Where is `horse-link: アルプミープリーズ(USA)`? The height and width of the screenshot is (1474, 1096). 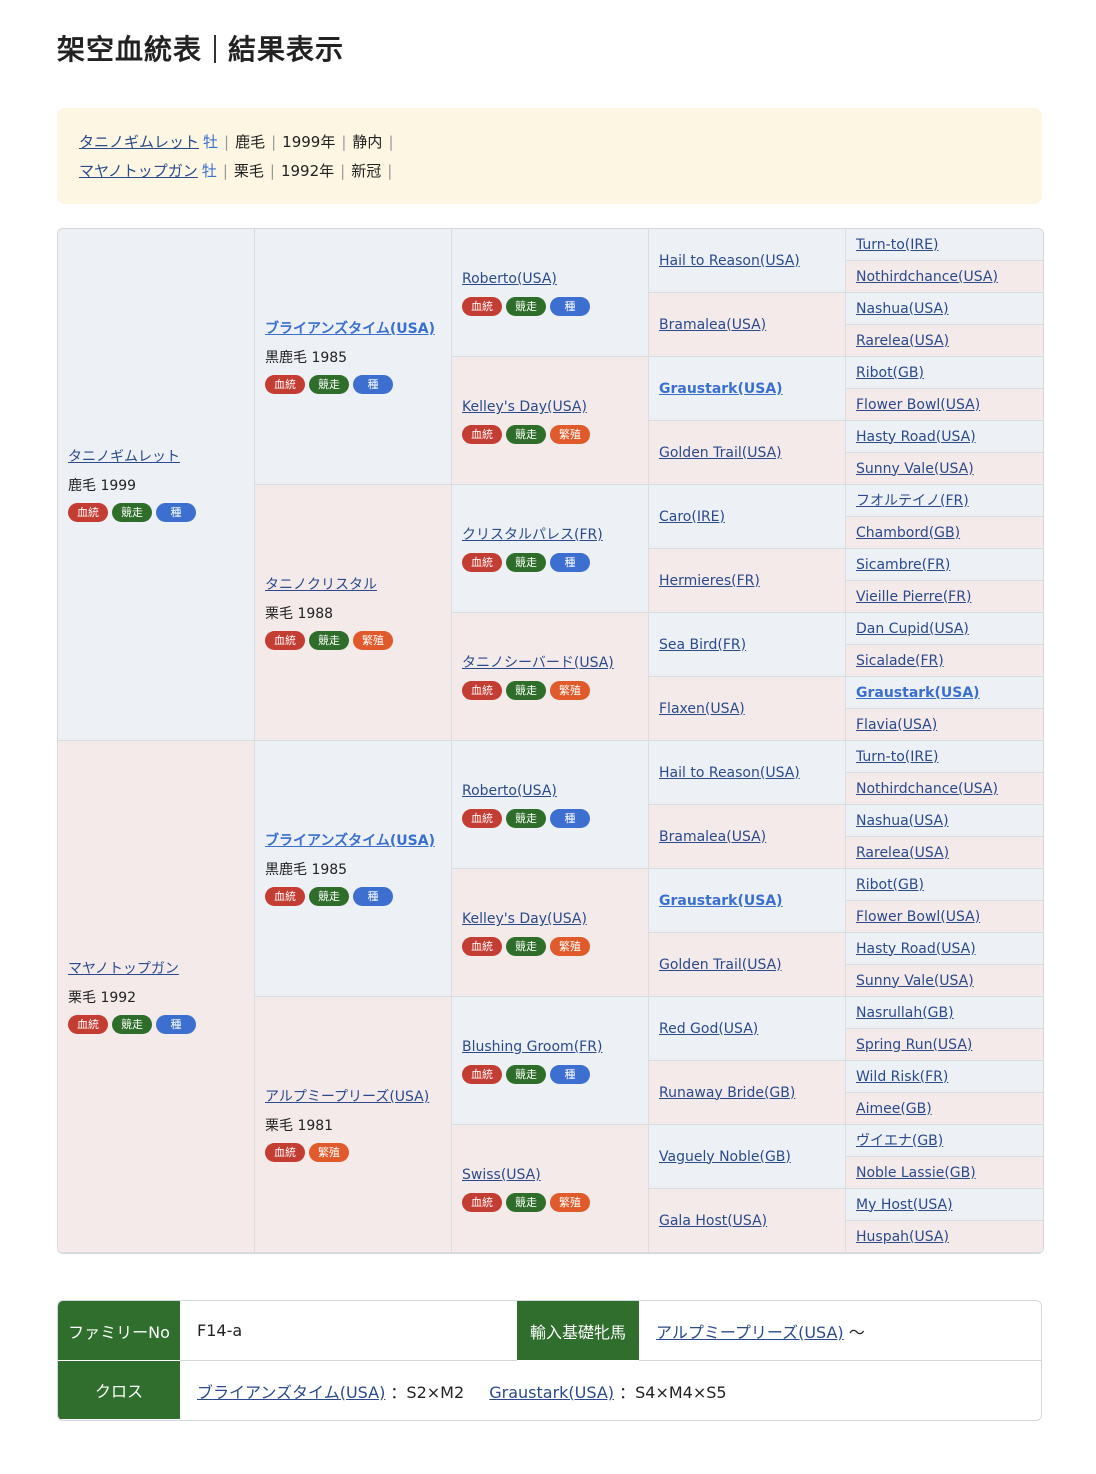 horse-link: アルプミープリーズ(USA) is located at coordinates (347, 1097).